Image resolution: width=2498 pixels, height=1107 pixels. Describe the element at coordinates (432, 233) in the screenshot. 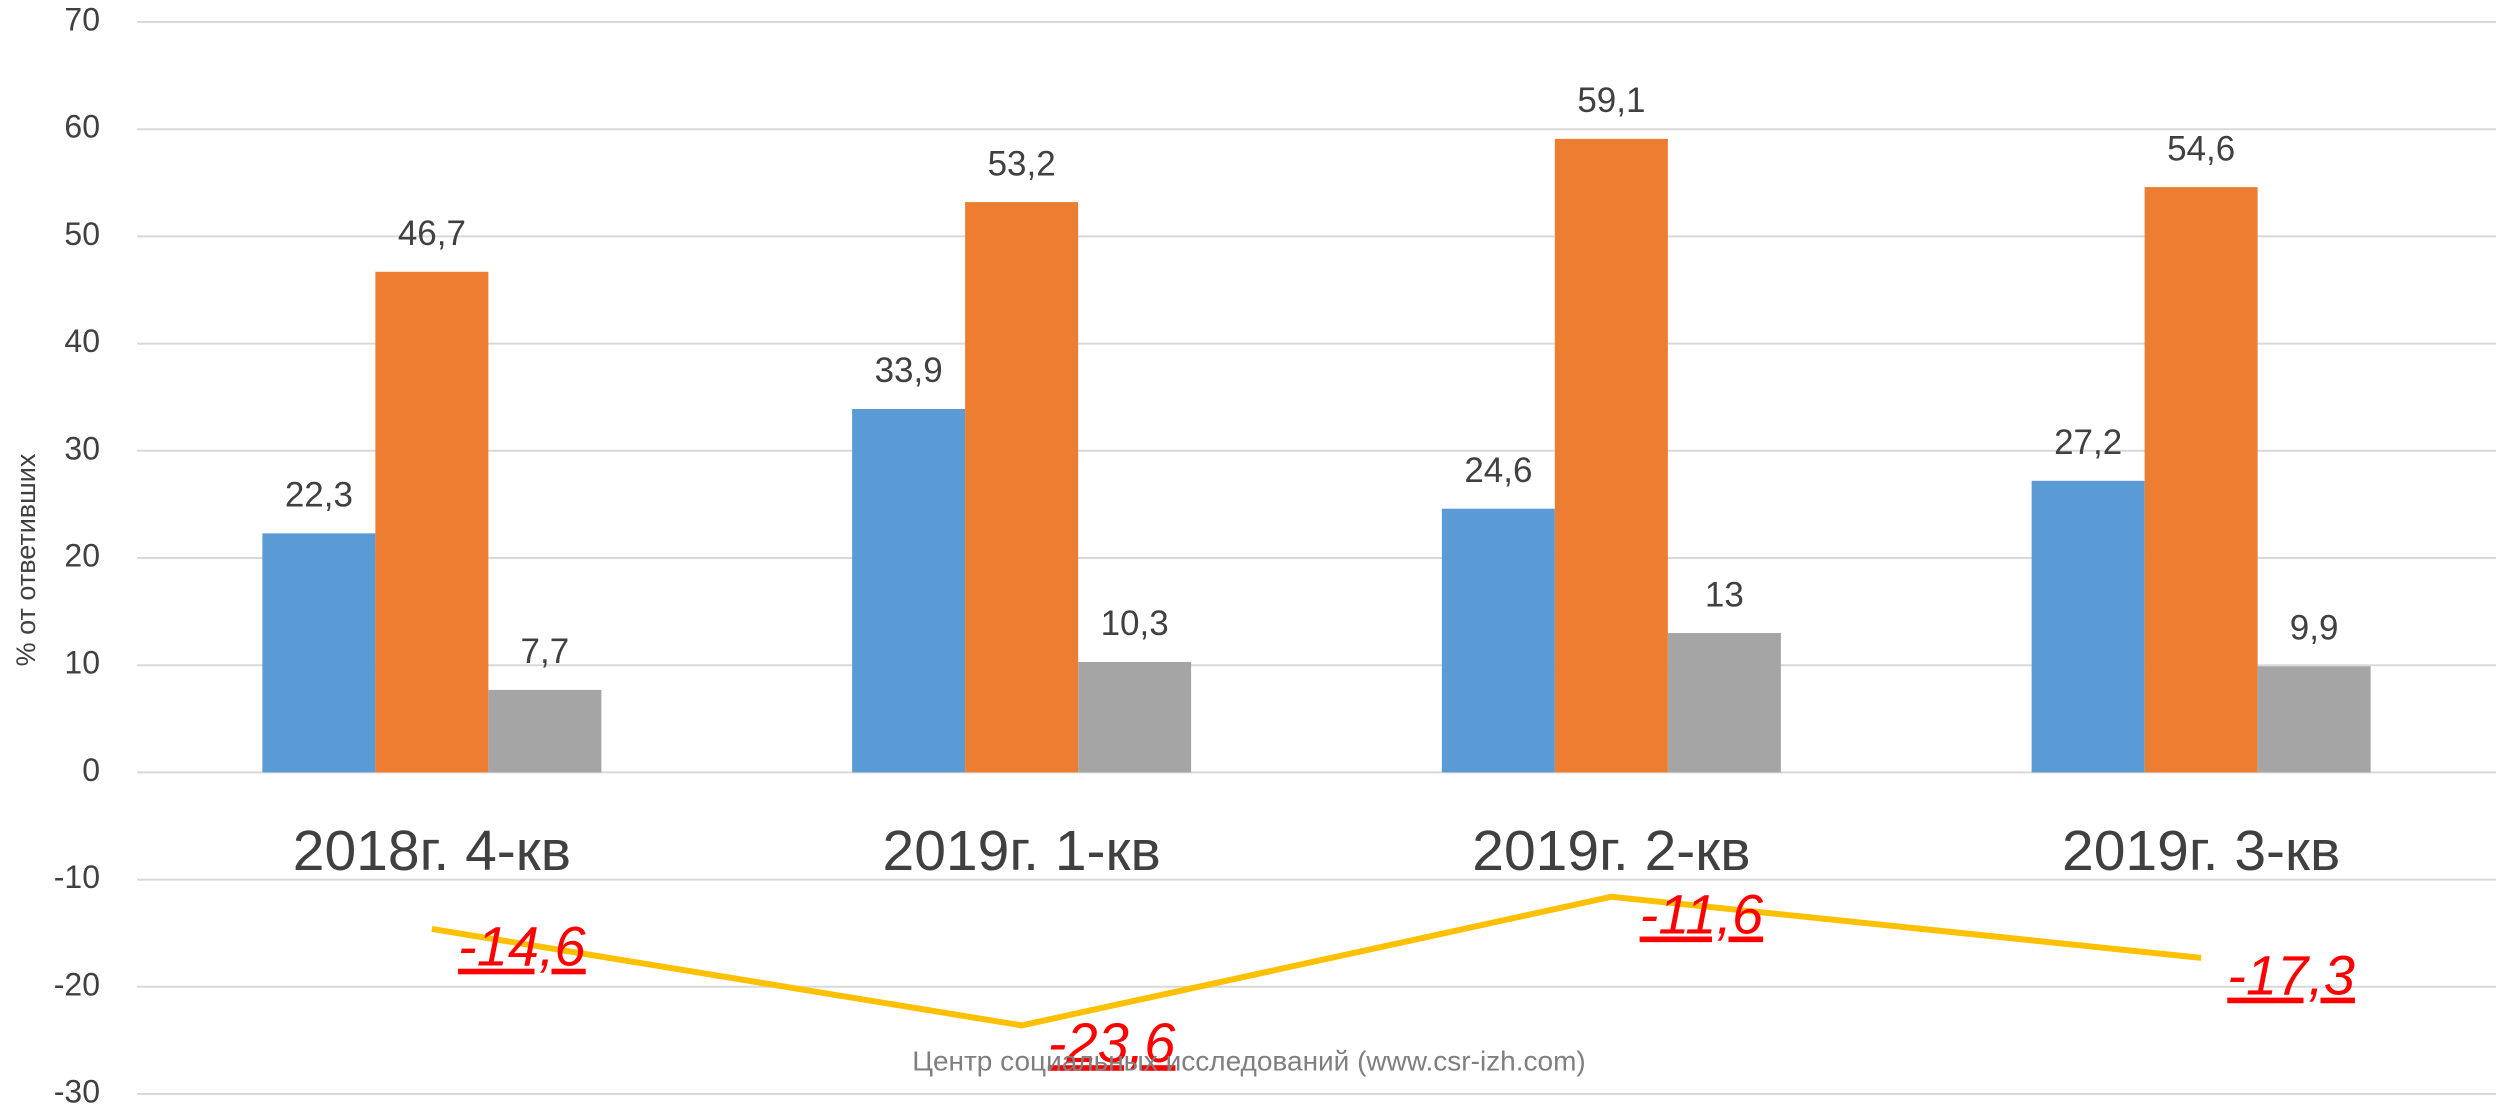

I see `data-label: 46,7` at that location.